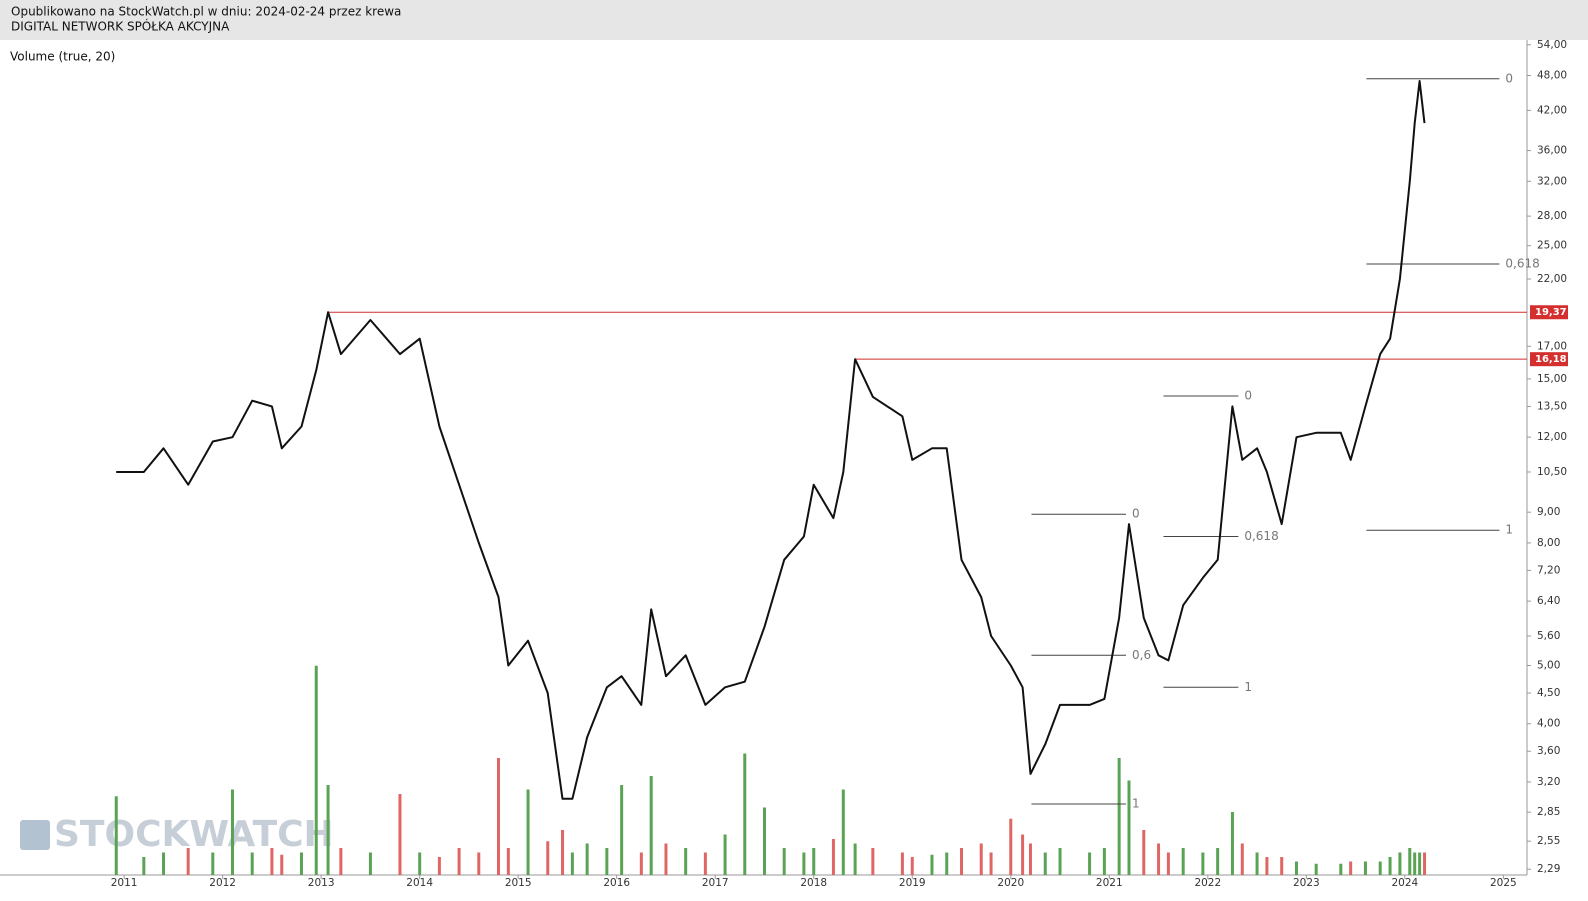 Image resolution: width=1588 pixels, height=901 pixels. What do you see at coordinates (1552, 45) in the screenshot?
I see `y-tick-label: 54,00` at bounding box center [1552, 45].